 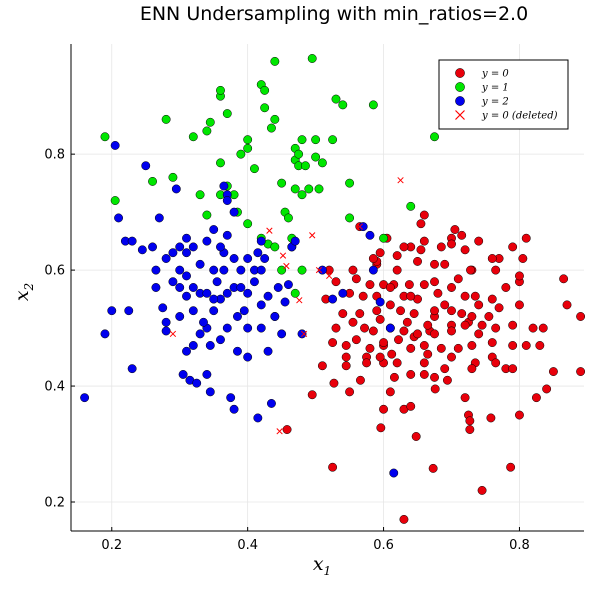 I want to click on x-tick-label: 0.4, so click(x=247, y=545).